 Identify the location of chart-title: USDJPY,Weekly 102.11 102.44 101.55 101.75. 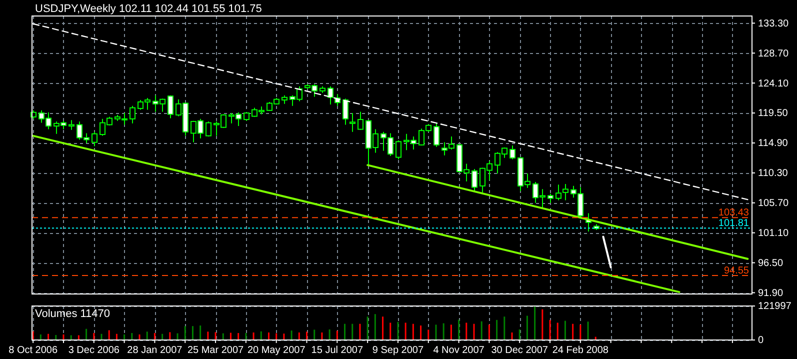
(148, 9).